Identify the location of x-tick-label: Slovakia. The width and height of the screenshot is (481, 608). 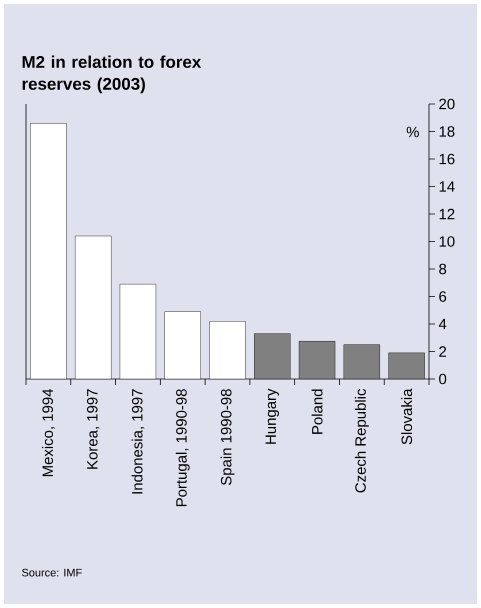
(406, 416).